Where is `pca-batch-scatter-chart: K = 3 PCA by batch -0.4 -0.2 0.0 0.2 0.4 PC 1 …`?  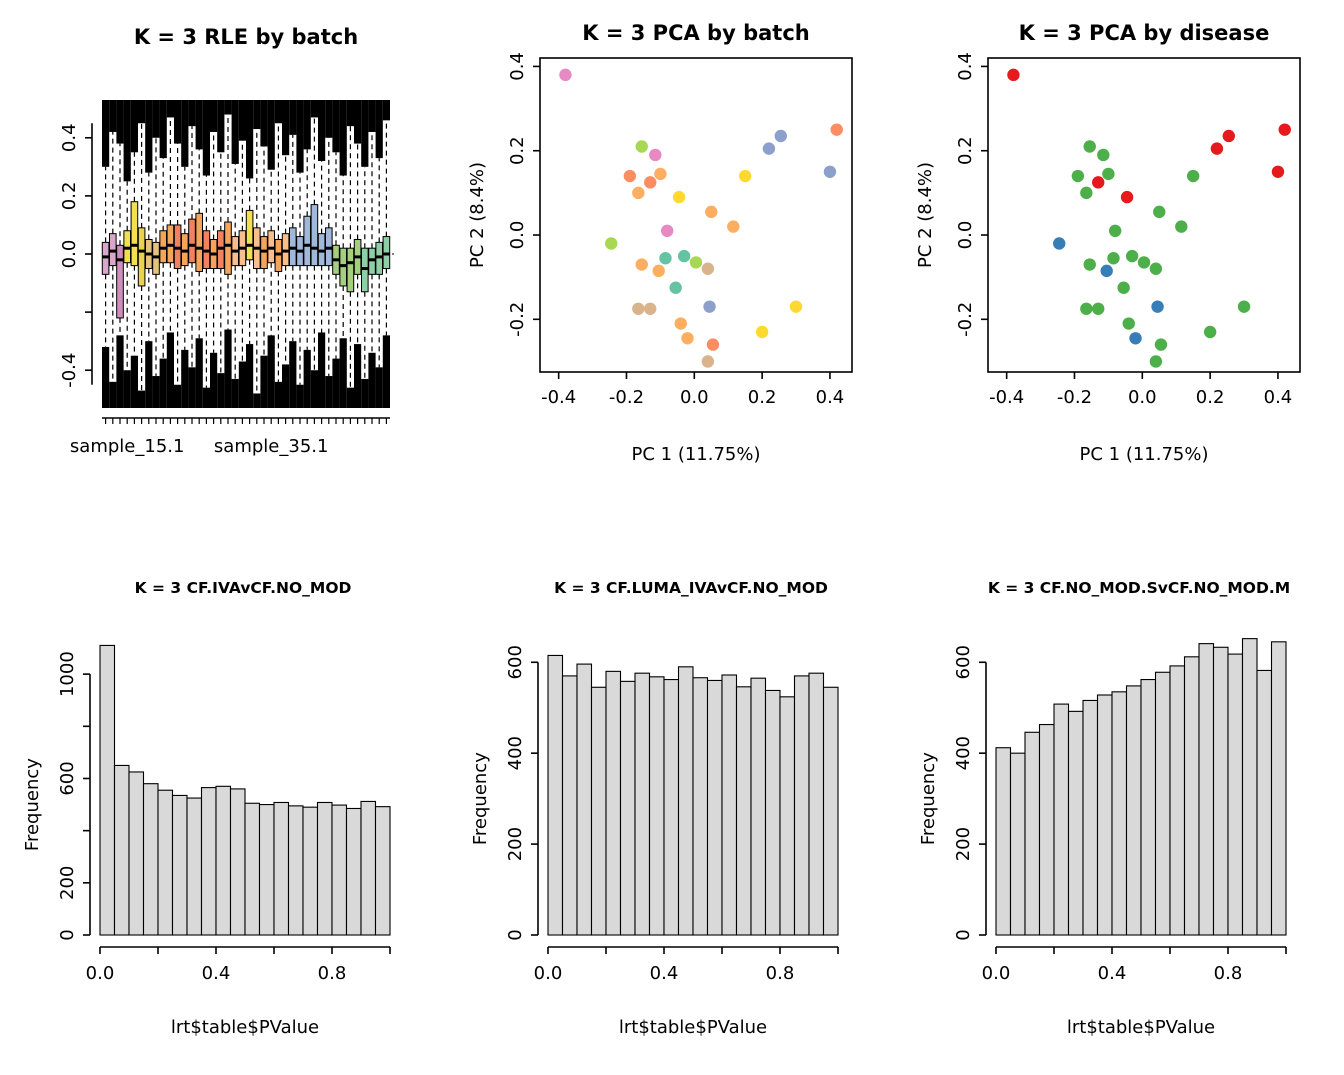
pca-batch-scatter-chart: K = 3 PCA by batch -0.4 -0.2 0.0 0.2 0.4 PC 1 … is located at coordinates (660, 243).